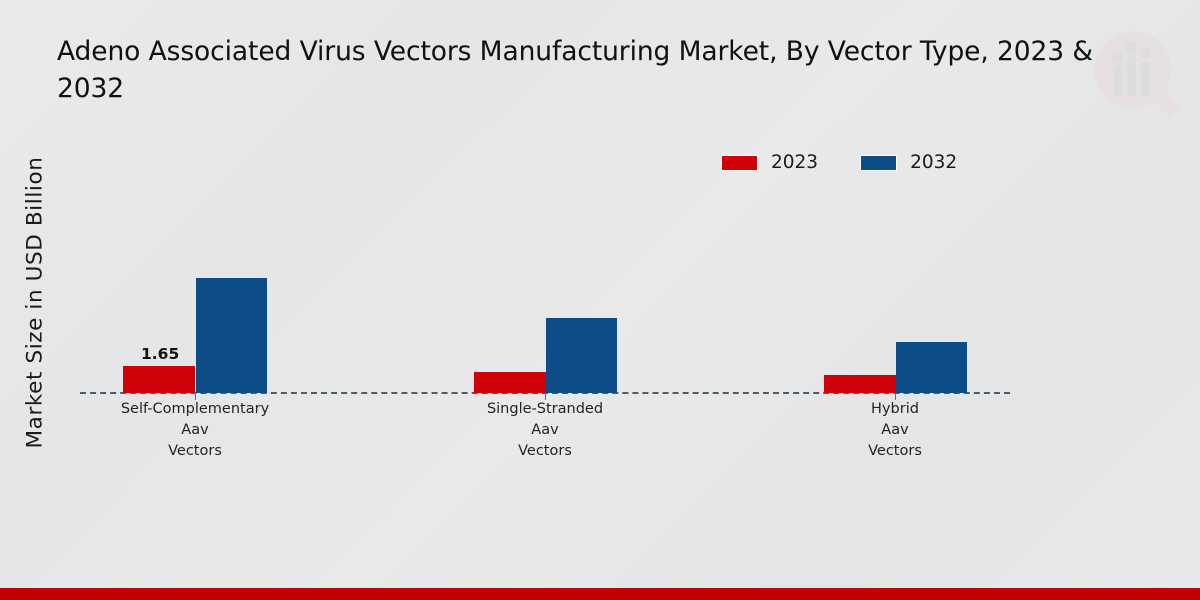 The height and width of the screenshot is (600, 1200). Describe the element at coordinates (600, 594) in the screenshot. I see `footer-accent-strip` at that location.